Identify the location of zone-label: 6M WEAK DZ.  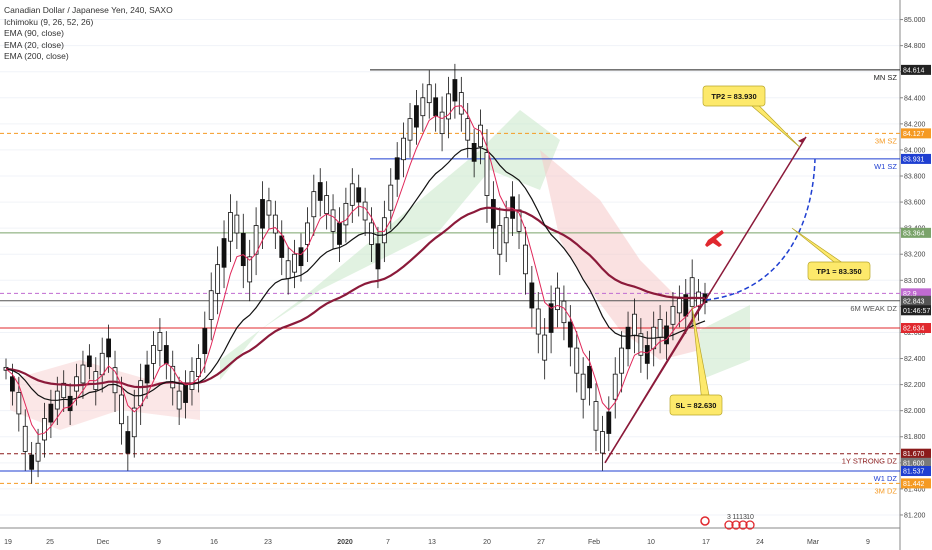
(873, 308).